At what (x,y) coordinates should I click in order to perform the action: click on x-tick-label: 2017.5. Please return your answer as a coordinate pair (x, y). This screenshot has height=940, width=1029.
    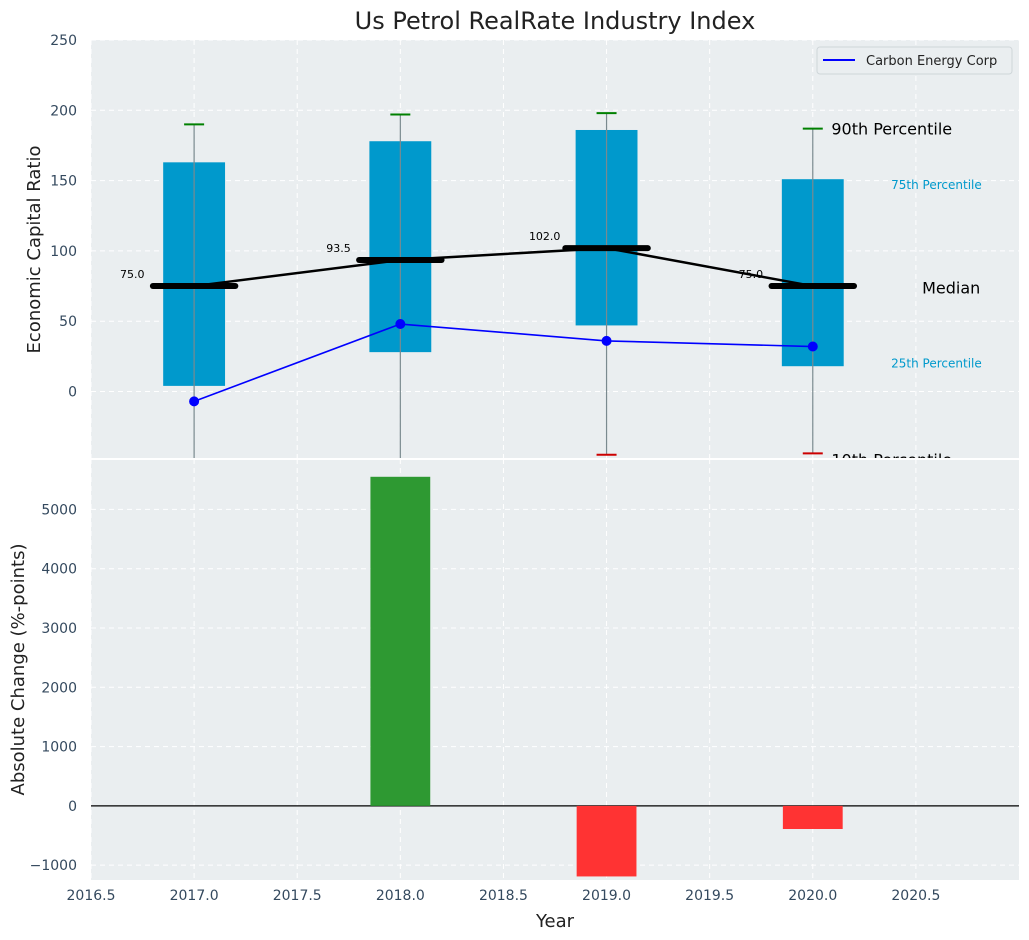
    Looking at the image, I should click on (297, 896).